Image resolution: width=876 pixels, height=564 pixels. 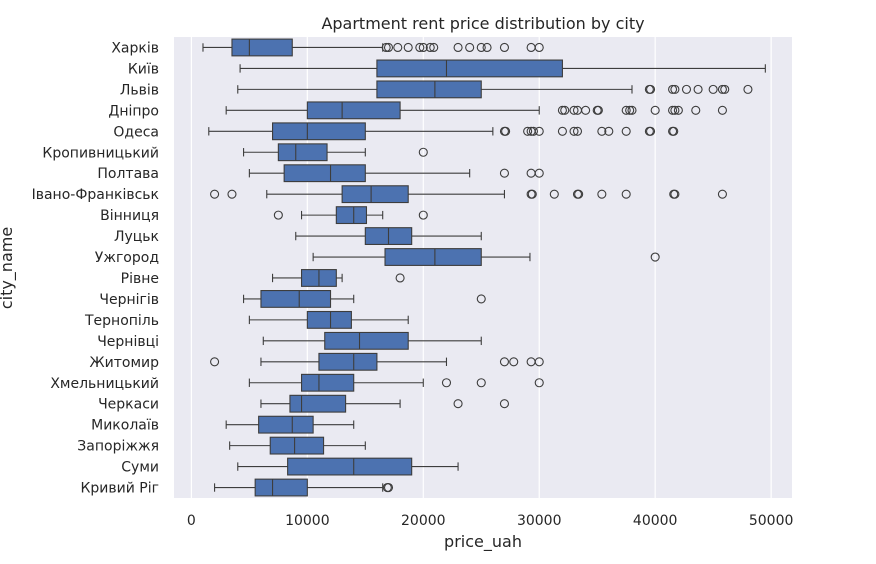 I want to click on y-tick-label: Черкаси, so click(x=128, y=405).